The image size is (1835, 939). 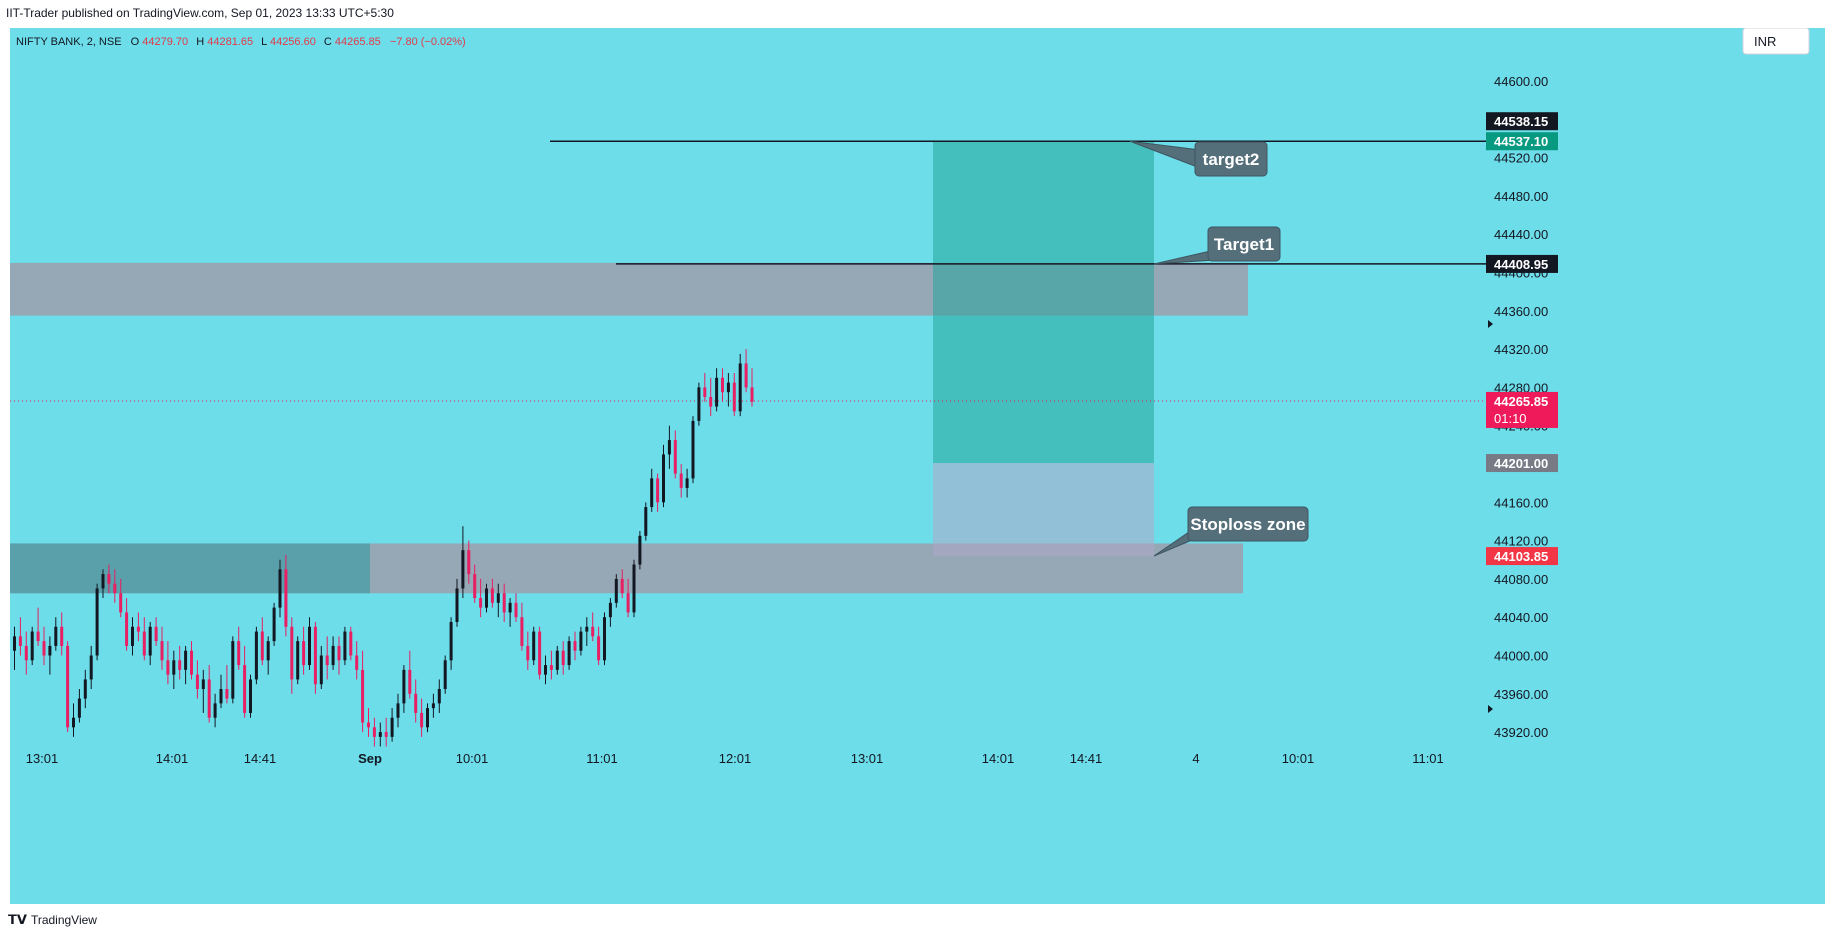 I want to click on price-tick-label: 44120.00, so click(x=1521, y=541).